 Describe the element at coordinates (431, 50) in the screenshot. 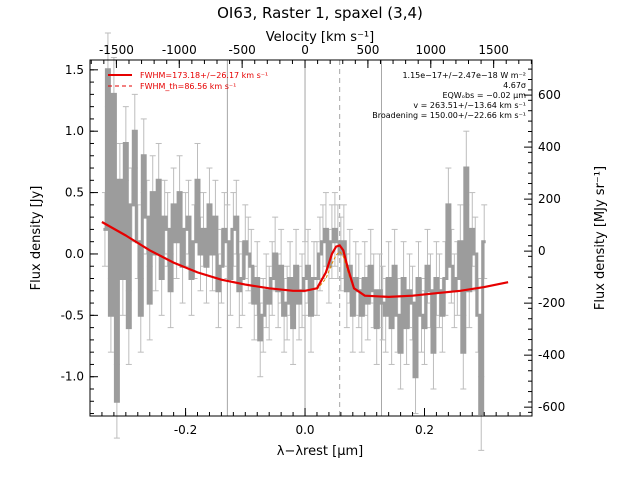

I see `top-tick-label: 1000` at that location.